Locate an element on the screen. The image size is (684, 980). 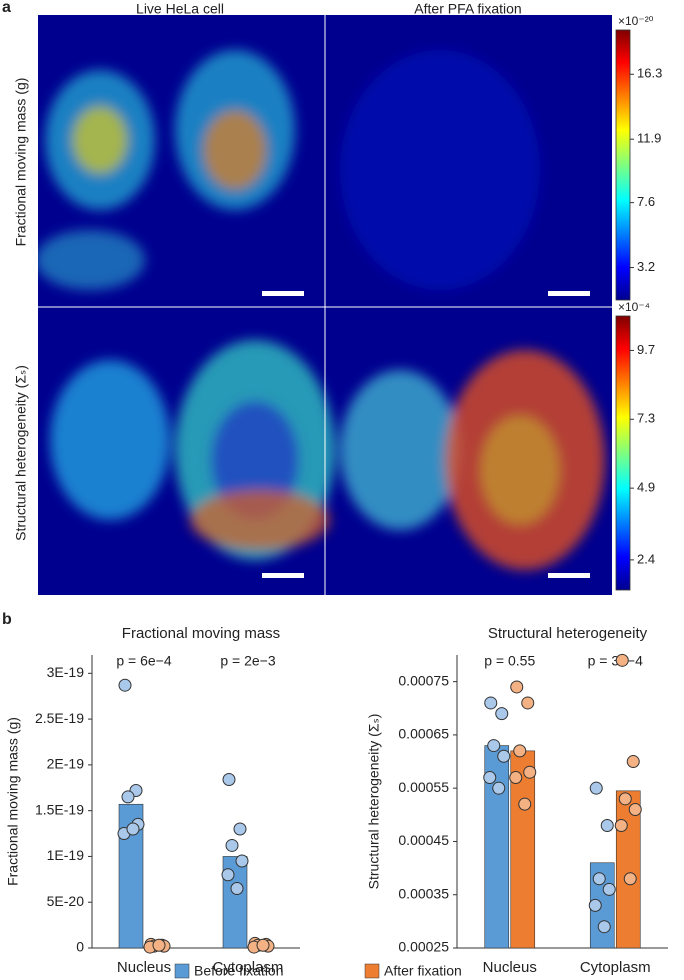
panel-label: b is located at coordinates (7, 619).